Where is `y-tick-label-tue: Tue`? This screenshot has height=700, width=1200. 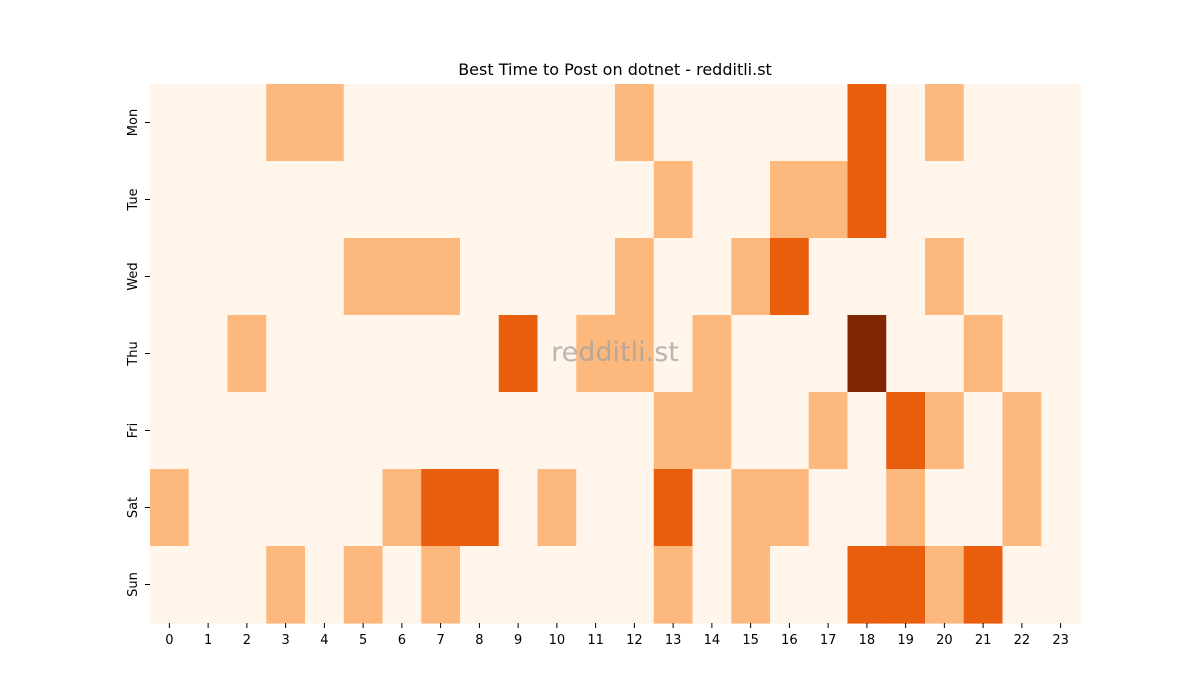 y-tick-label-tue: Tue is located at coordinates (133, 199).